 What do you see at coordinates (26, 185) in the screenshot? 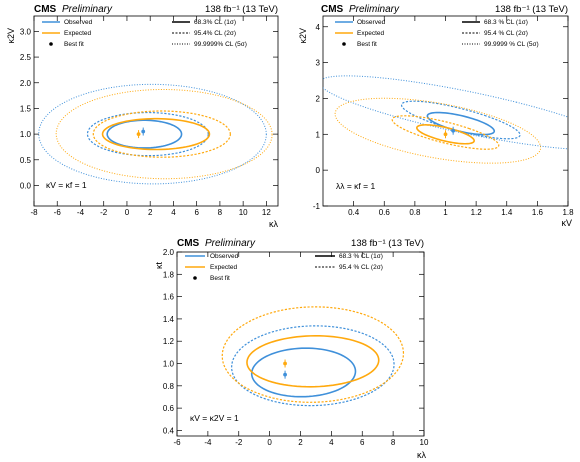
I see `y-tick-label: 0.0` at bounding box center [26, 185].